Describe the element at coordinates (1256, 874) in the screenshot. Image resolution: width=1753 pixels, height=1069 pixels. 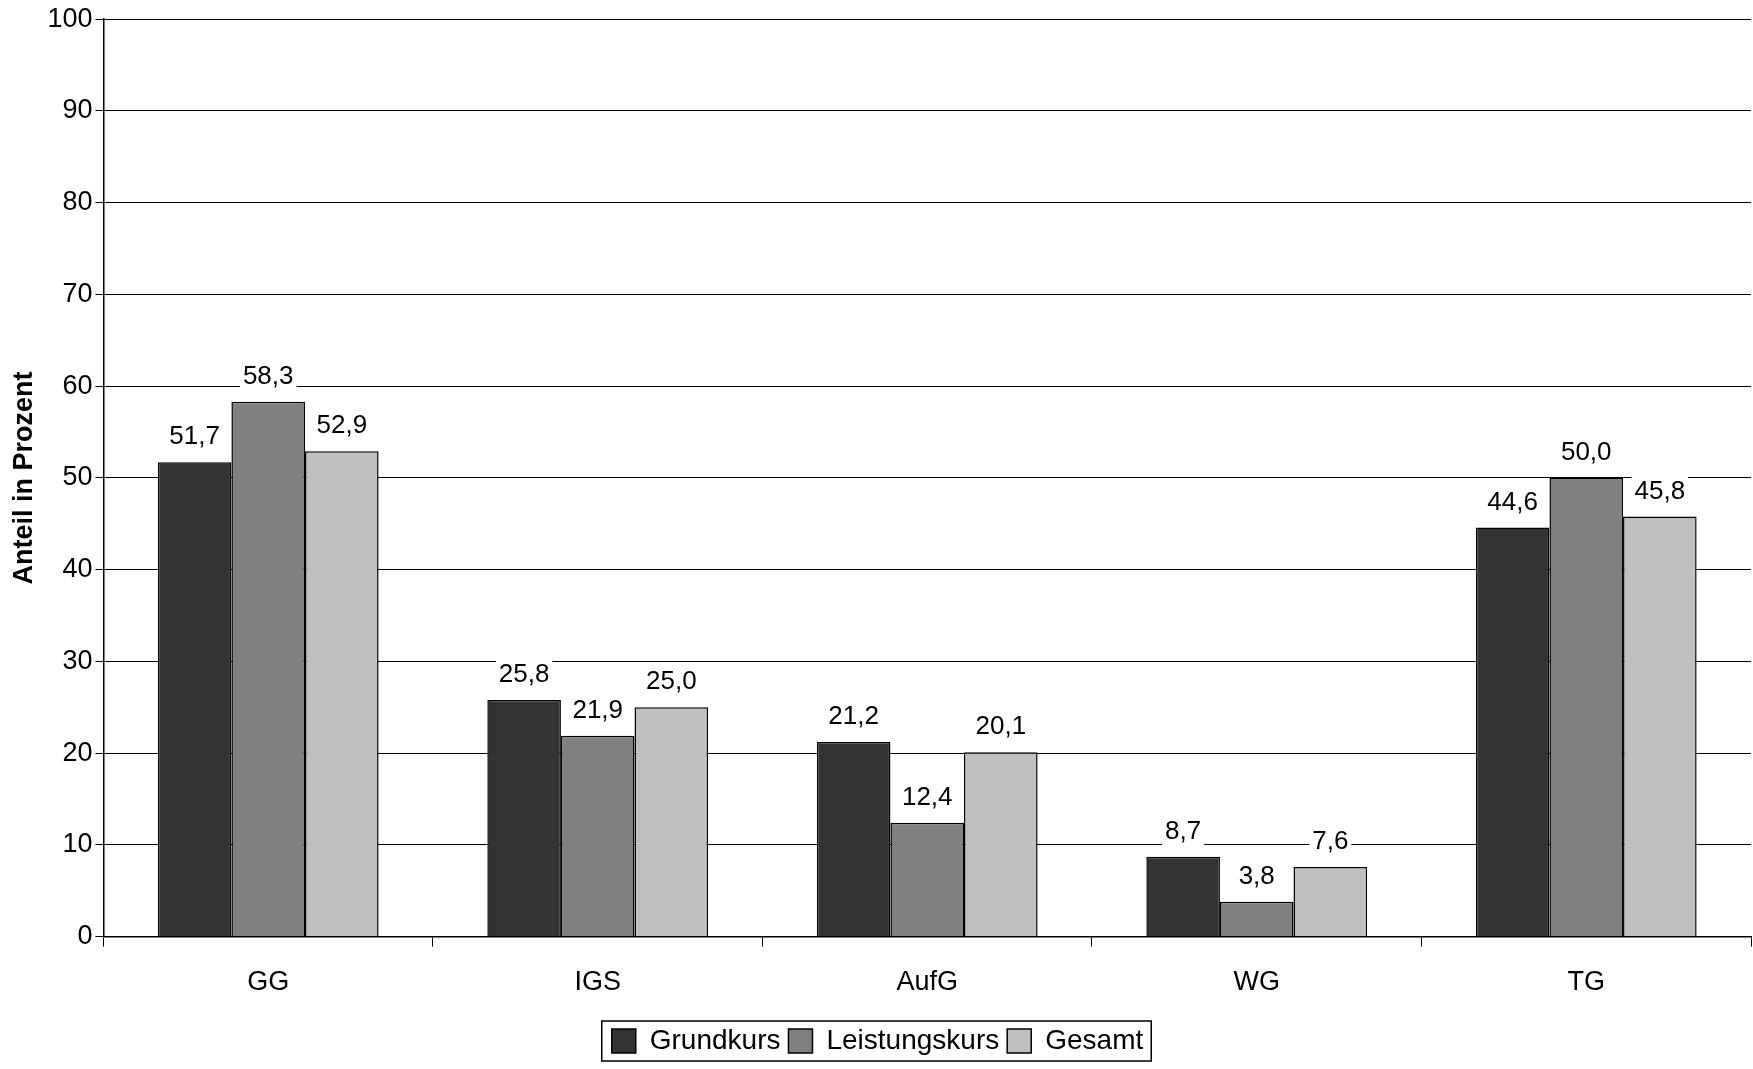
I see `data-label: 3,8` at that location.